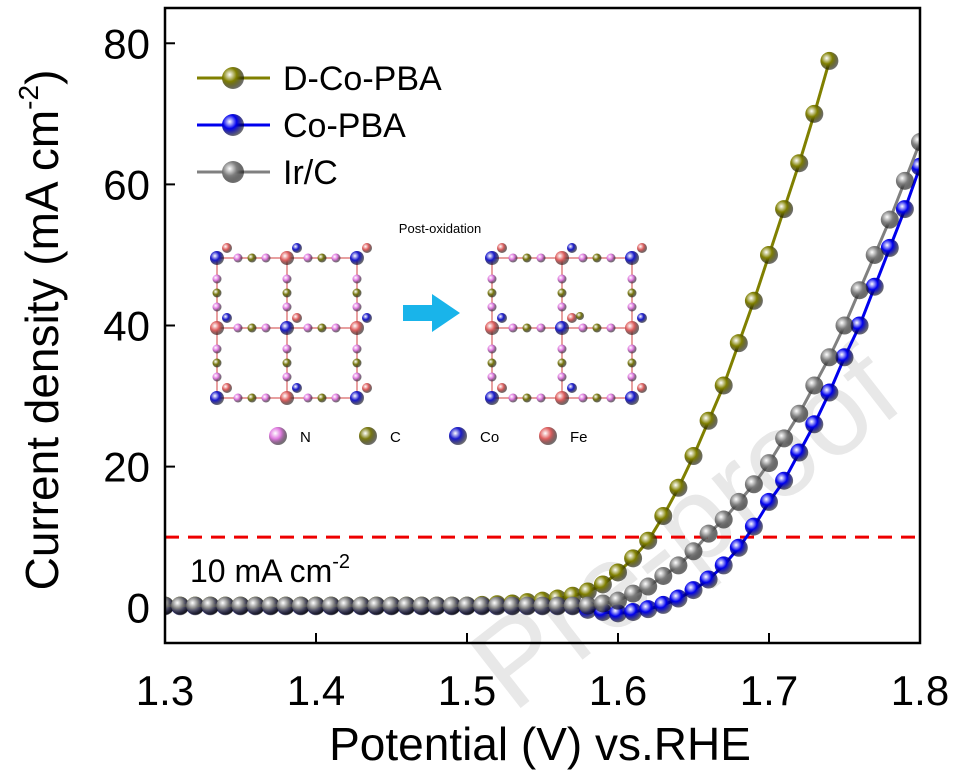 This screenshot has height=778, width=960. What do you see at coordinates (920, 690) in the screenshot?
I see `x-tick-label: 1.8` at bounding box center [920, 690].